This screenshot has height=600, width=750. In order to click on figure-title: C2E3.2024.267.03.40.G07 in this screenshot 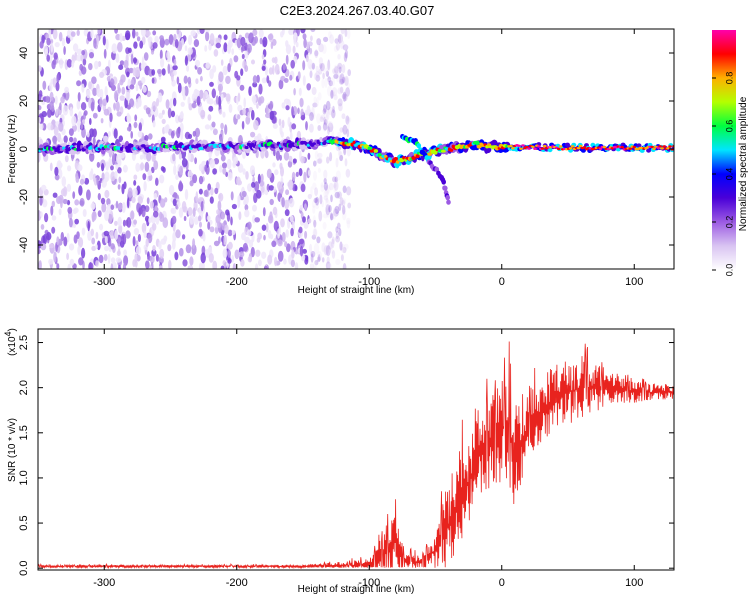, I will do `click(357, 10)`.